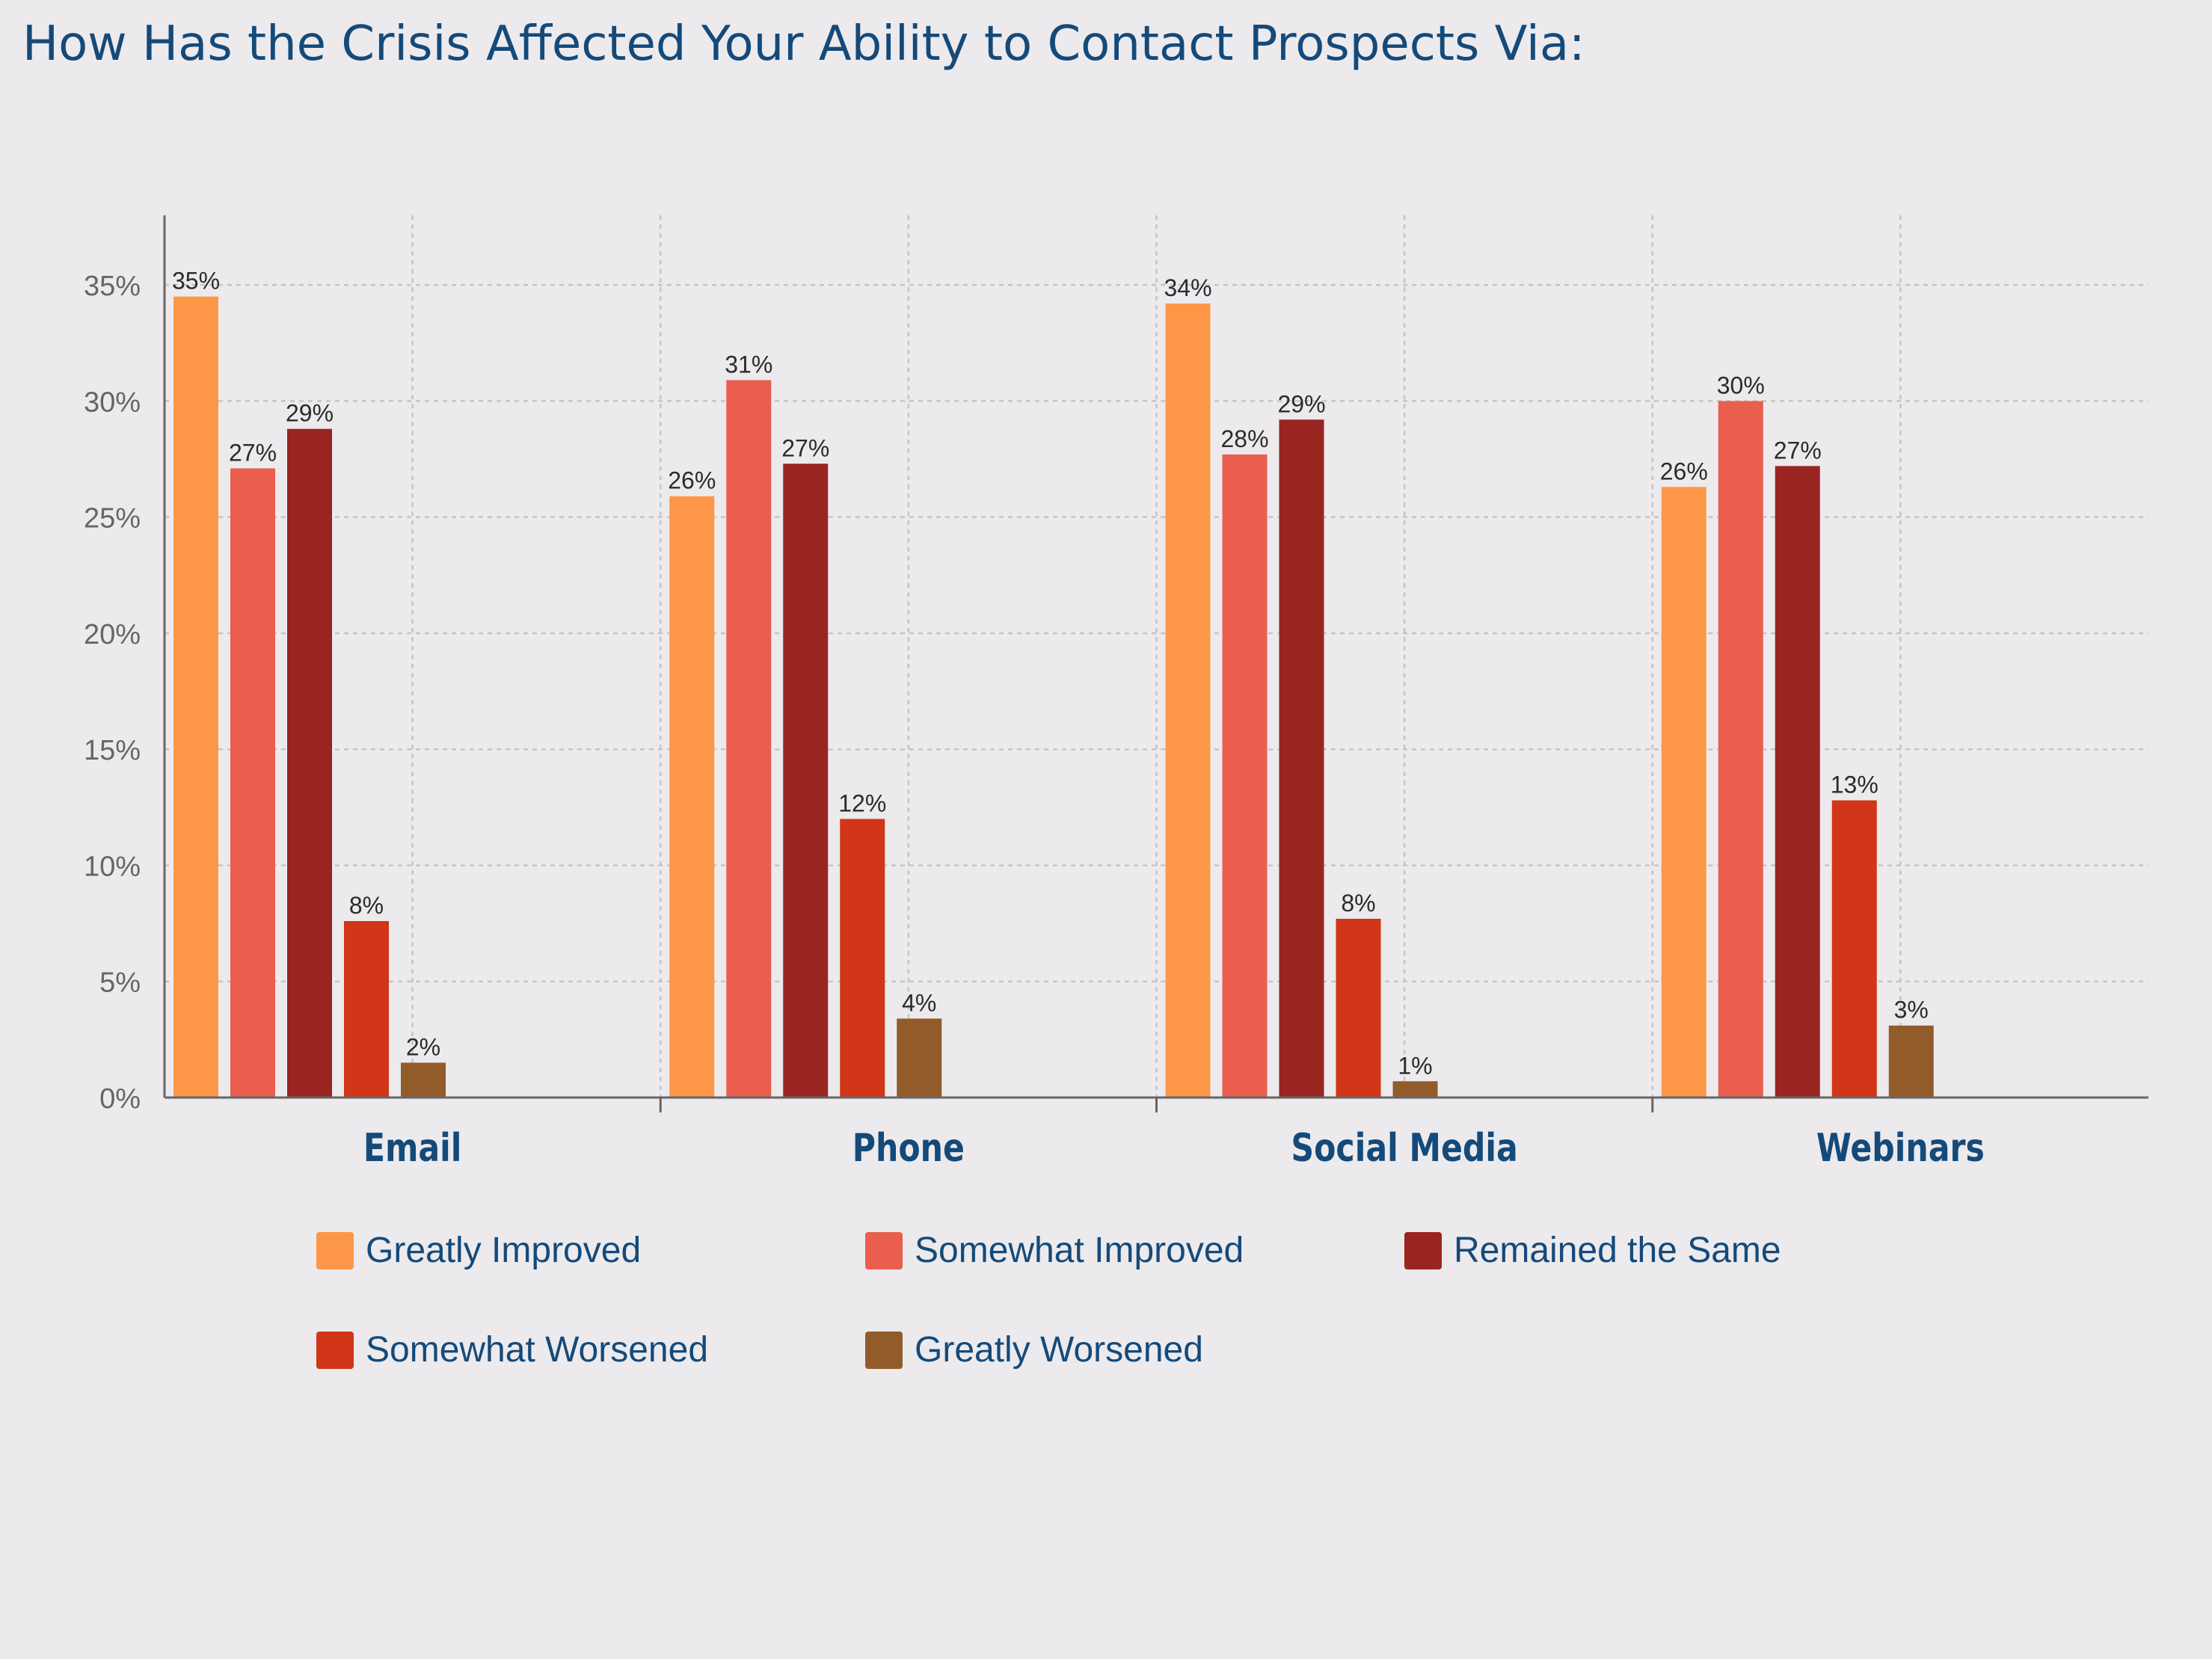 This screenshot has height=1659, width=2212. Describe the element at coordinates (309, 763) in the screenshot. I see `bar-email-remained-the-same` at that location.